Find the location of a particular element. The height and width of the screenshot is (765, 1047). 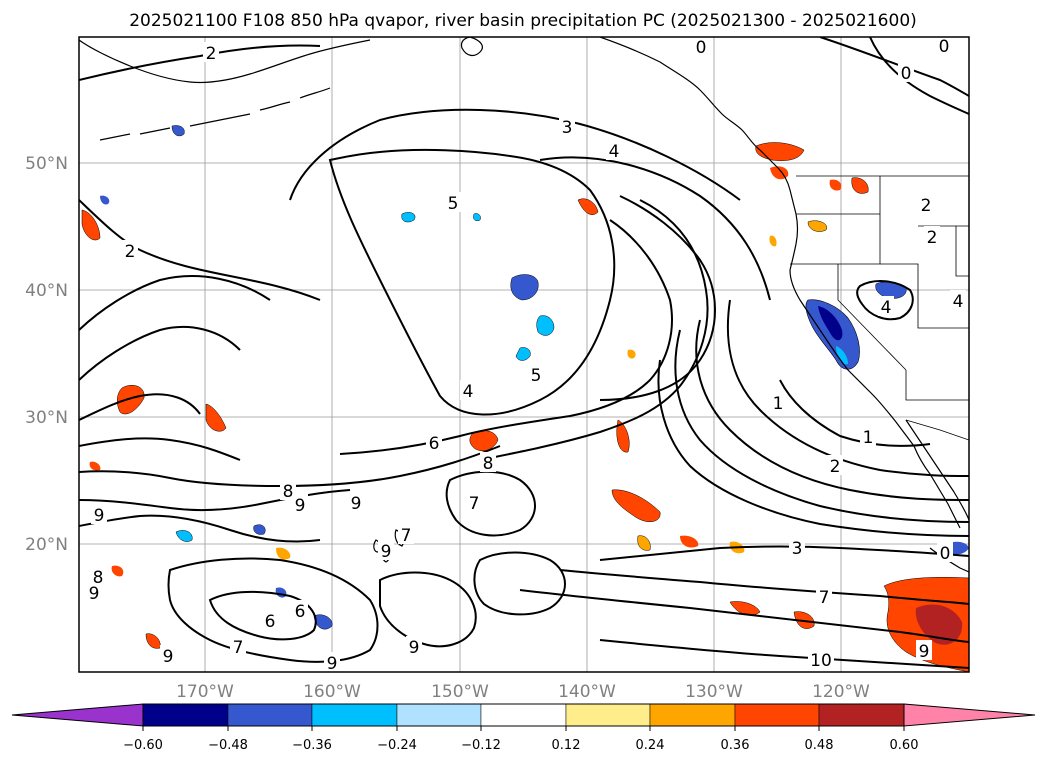

contour-south-inner is located at coordinates (262, 615).